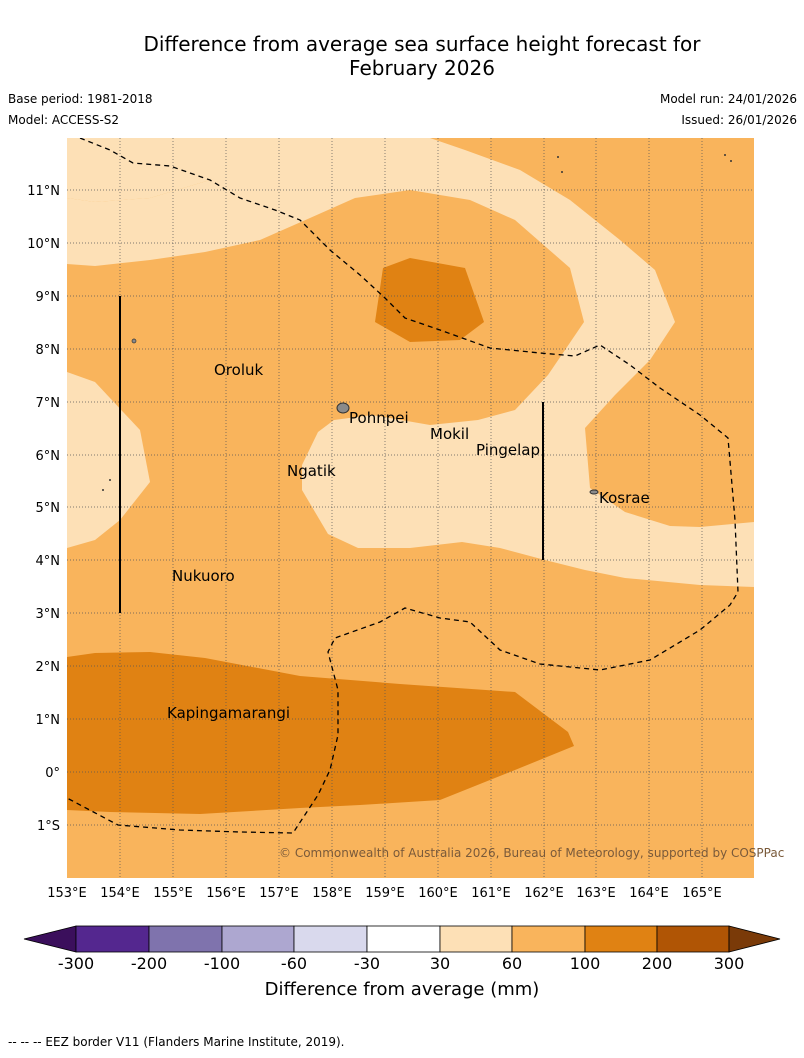 Image resolution: width=804 pixels, height=1058 pixels. What do you see at coordinates (183, 170) in the screenshot?
I see `contour-30-60-nw` at bounding box center [183, 170].